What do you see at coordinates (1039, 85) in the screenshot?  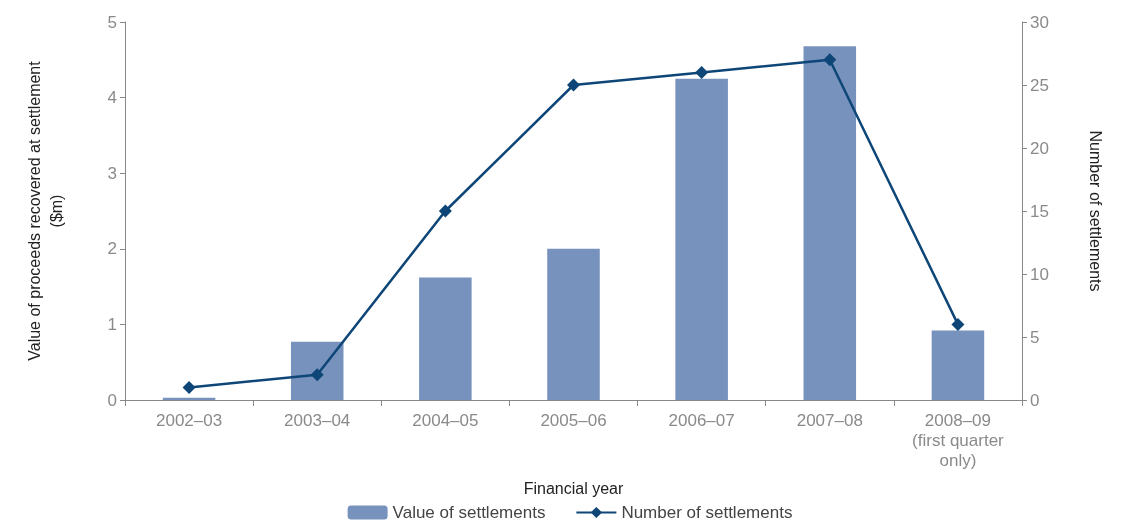 I see `y2-tick-label: 25` at bounding box center [1039, 85].